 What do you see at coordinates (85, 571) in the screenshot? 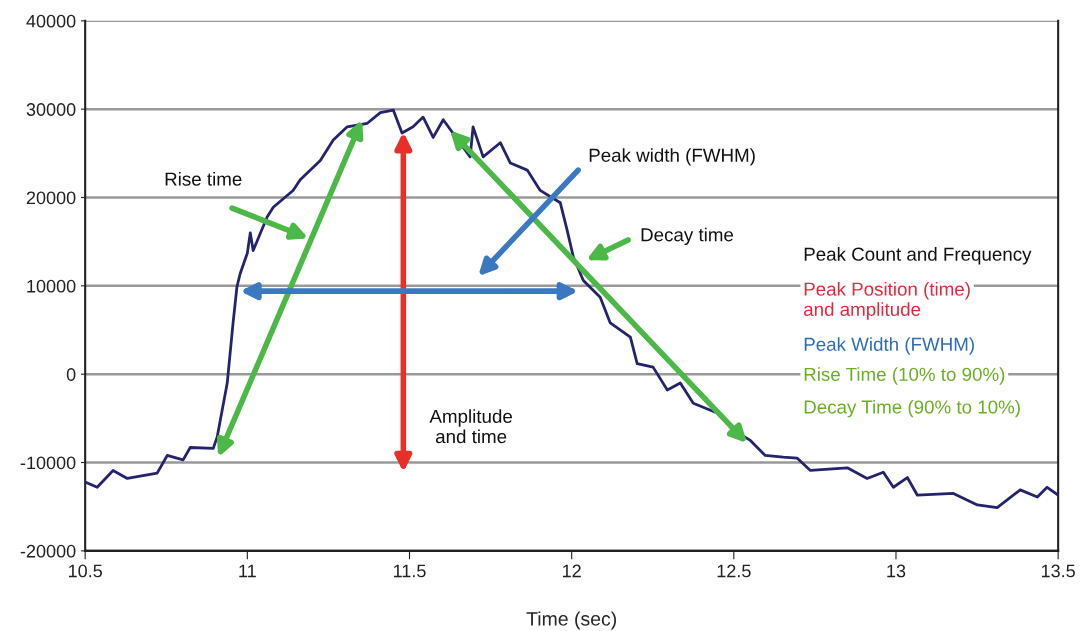
I see `x-tick-label: 10.5` at bounding box center [85, 571].